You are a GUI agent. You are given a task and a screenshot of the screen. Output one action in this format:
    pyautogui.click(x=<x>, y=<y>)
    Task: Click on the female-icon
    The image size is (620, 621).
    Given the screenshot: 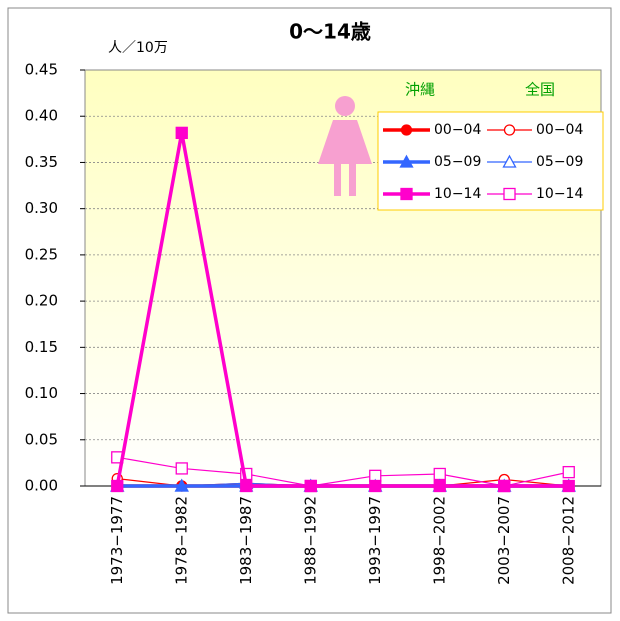 What is the action you would take?
    pyautogui.click(x=345, y=146)
    